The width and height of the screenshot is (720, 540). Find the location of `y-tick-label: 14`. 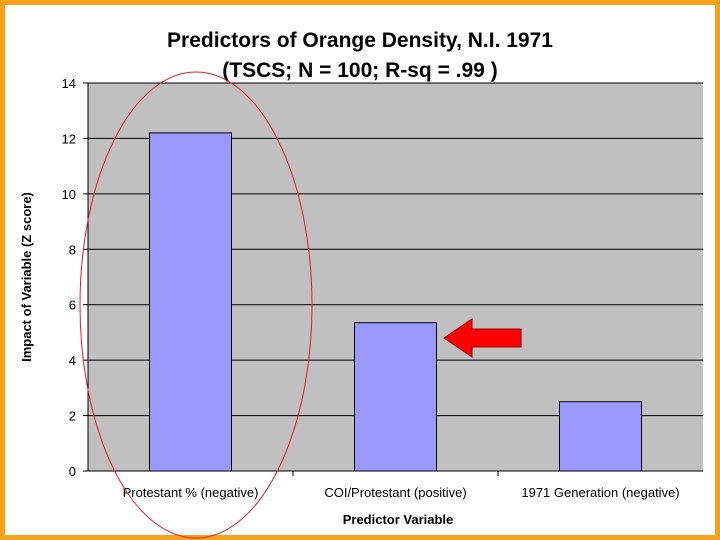

y-tick-label: 14 is located at coordinates (69, 83).